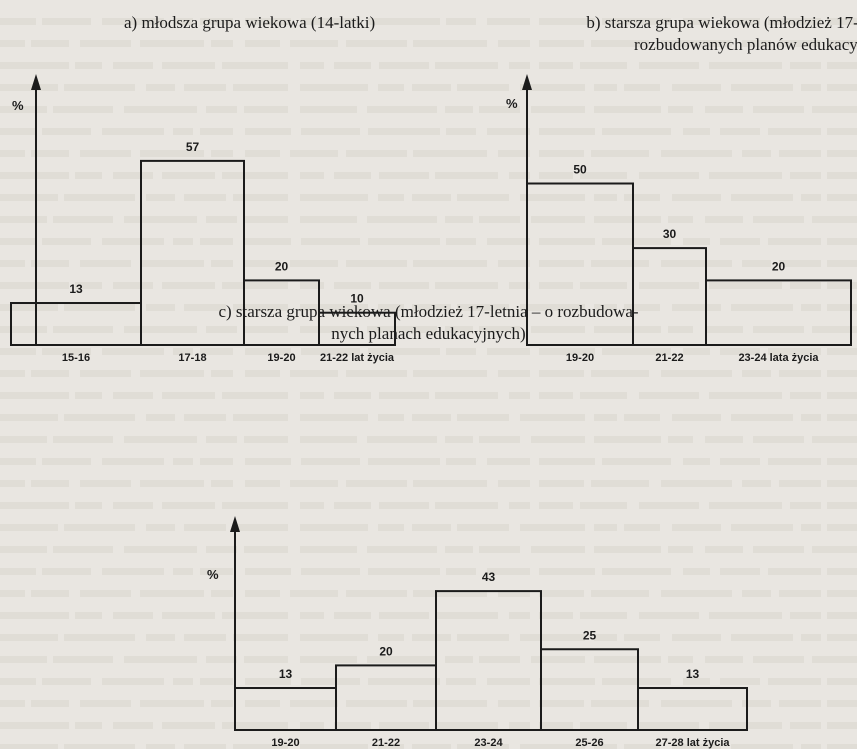 The image size is (857, 749). What do you see at coordinates (692, 709) in the screenshot?
I see `chart-c-bar` at bounding box center [692, 709].